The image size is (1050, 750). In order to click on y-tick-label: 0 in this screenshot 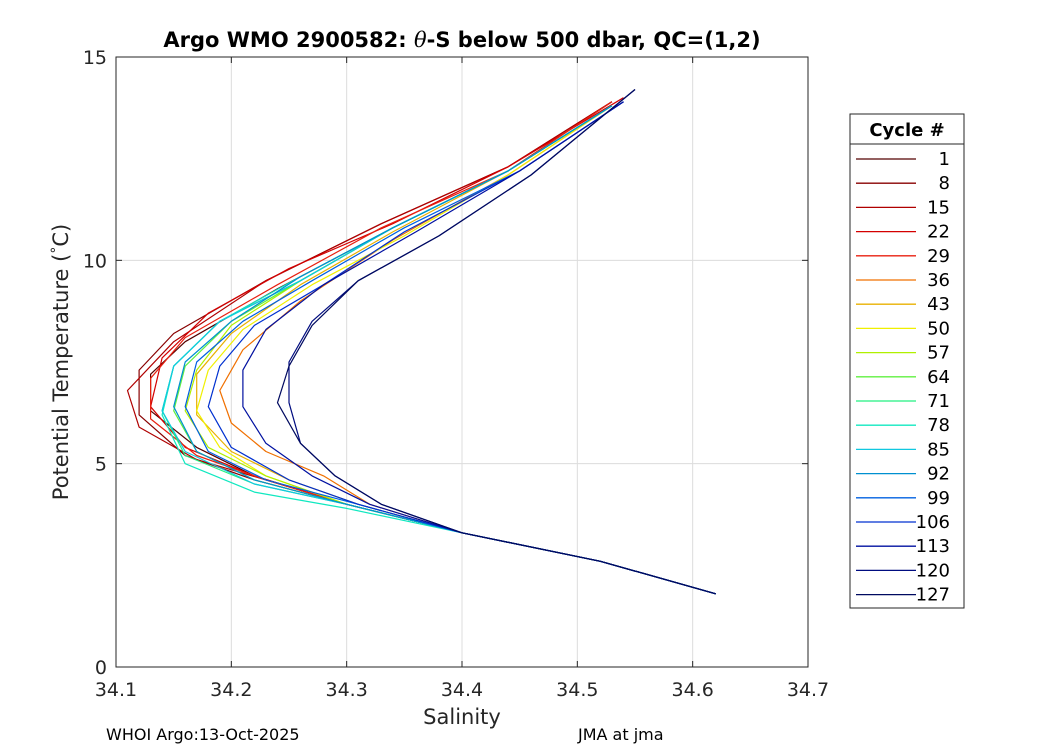, I will do `click(101, 668)`.